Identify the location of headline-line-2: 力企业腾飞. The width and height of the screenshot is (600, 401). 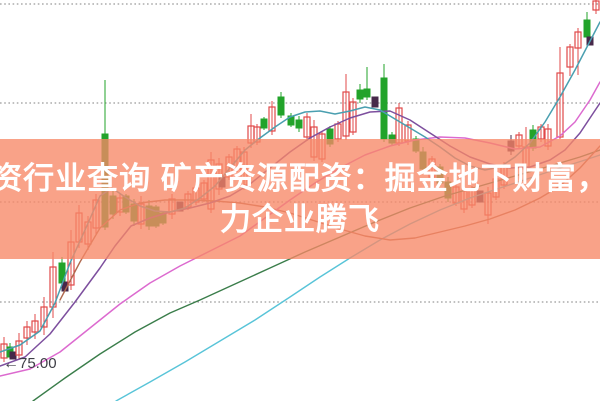
(300, 219).